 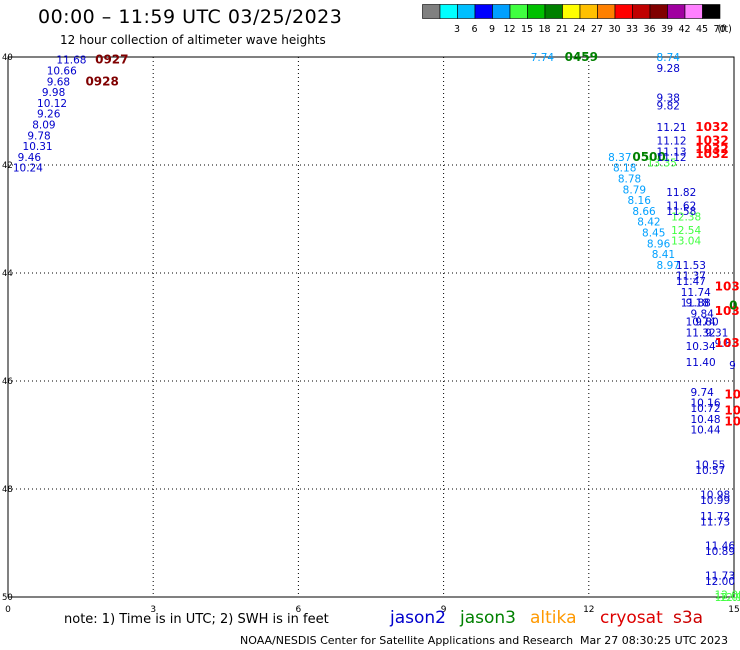 I want to click on data-label: 9.84, so click(x=702, y=315).